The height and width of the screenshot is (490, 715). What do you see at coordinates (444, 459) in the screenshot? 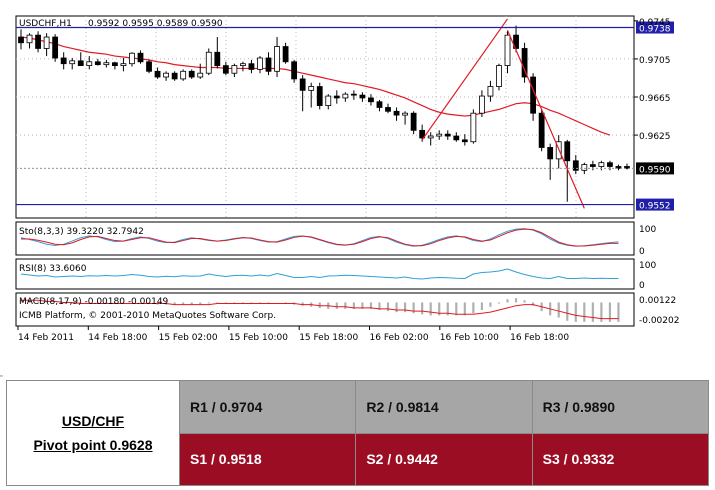
I see `s2-cell: S2 / 0.9442` at bounding box center [444, 459].